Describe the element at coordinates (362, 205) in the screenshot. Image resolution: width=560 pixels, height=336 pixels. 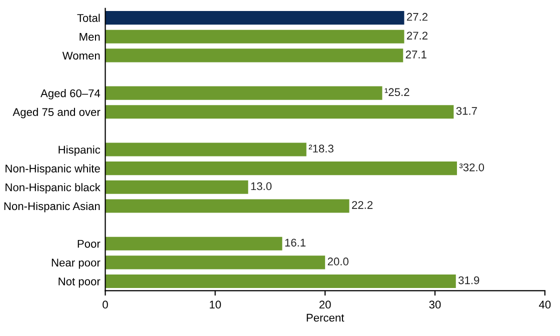
I see `data-label: 22.2` at that location.